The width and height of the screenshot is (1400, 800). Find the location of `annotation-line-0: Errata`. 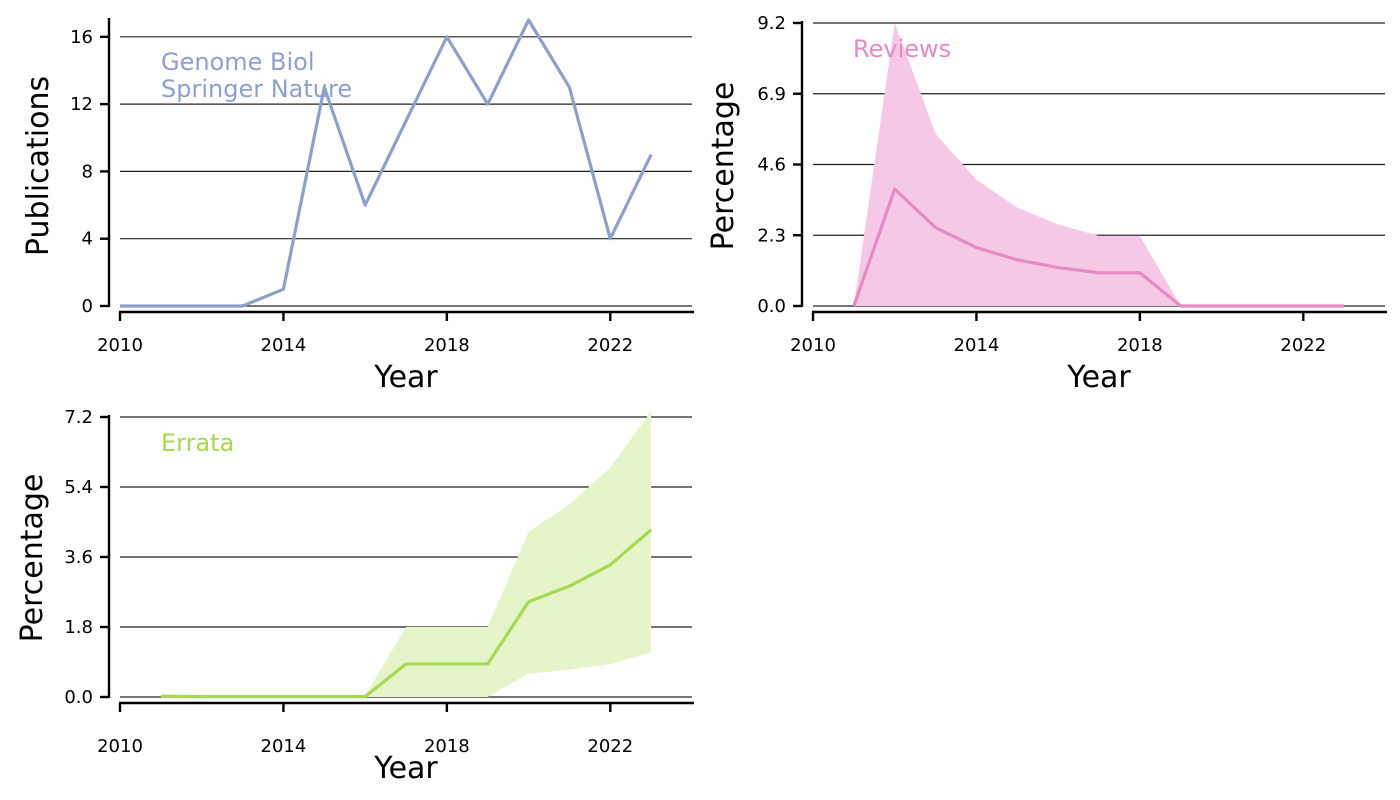

annotation-line-0: Errata is located at coordinates (197, 443).